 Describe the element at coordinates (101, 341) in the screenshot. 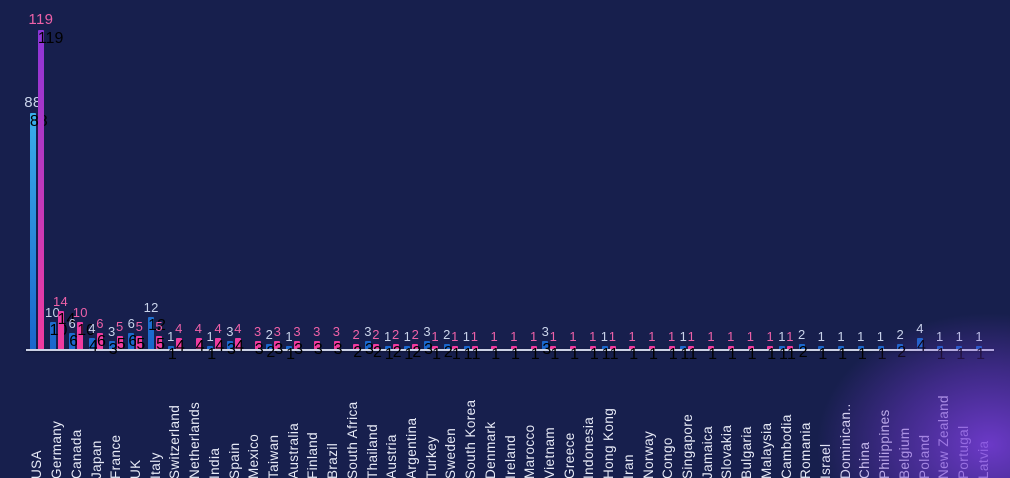

I see `pink-series-bar: 6` at that location.